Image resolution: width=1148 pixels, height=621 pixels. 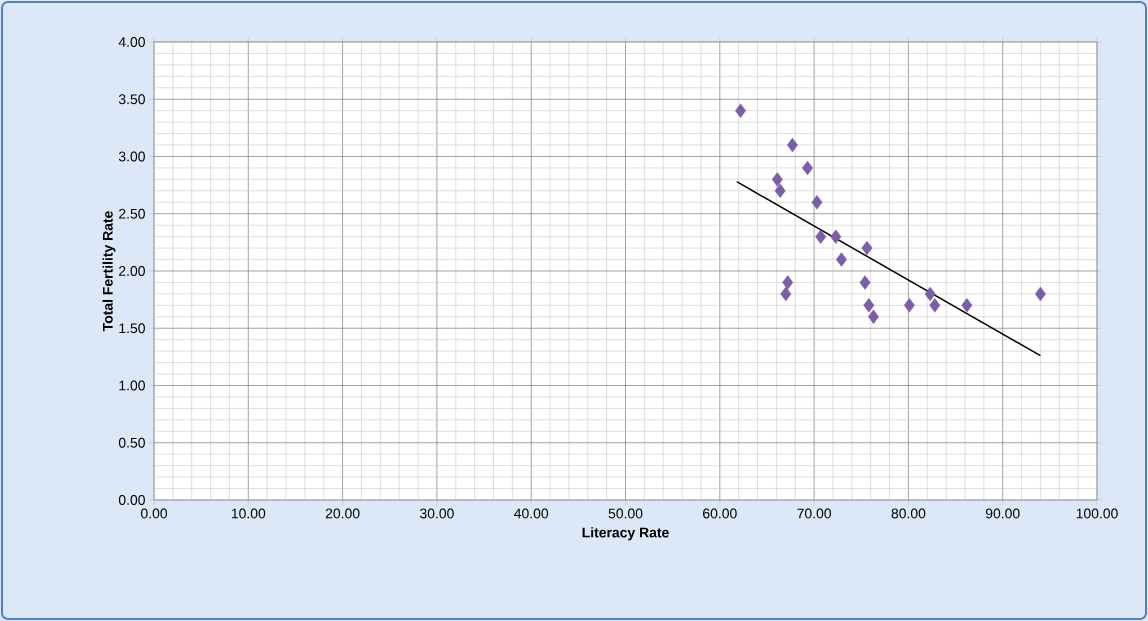 What do you see at coordinates (132, 271) in the screenshot?
I see `y-tick-label: 2.00` at bounding box center [132, 271].